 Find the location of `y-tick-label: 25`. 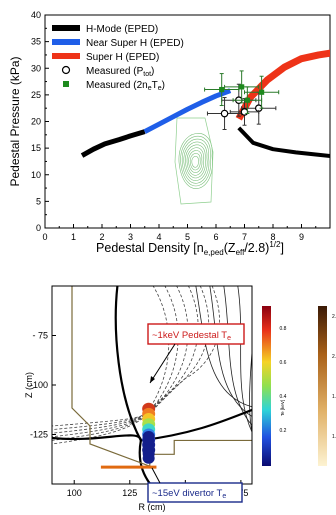

y-tick-label: 25 is located at coordinates (36, 95).